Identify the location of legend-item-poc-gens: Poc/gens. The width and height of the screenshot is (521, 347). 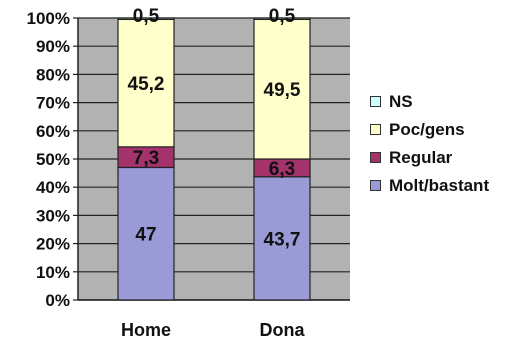
(445, 129).